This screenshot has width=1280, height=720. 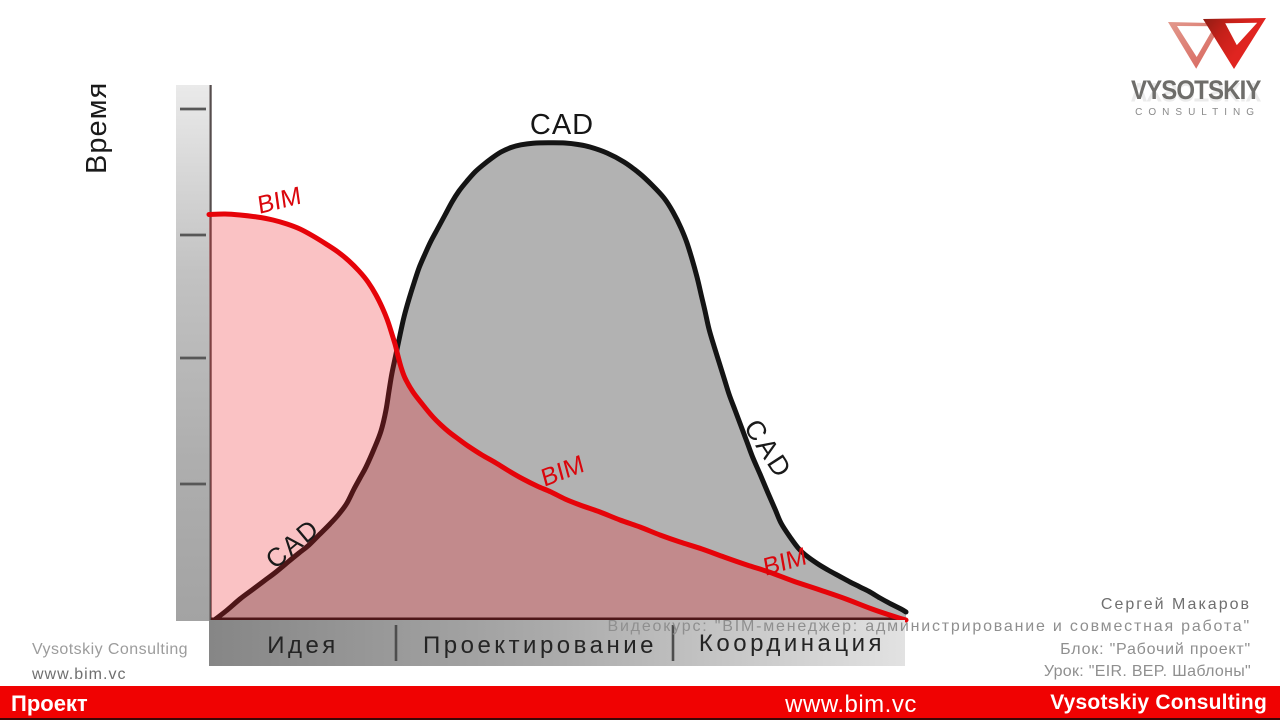 I want to click on svg-text: Идея, so click(x=303, y=645).